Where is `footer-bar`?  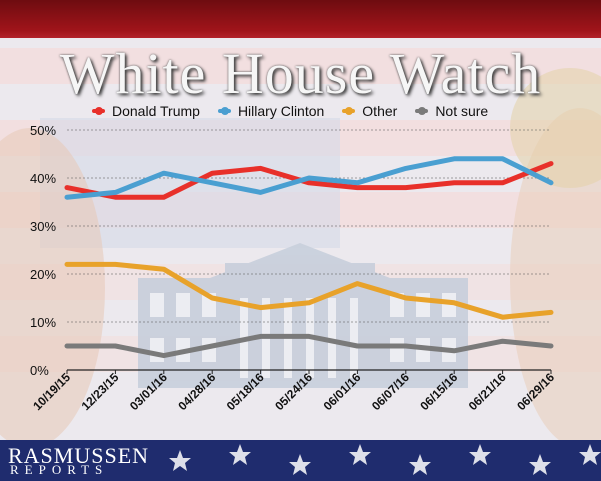
footer-bar is located at coordinates (300, 460).